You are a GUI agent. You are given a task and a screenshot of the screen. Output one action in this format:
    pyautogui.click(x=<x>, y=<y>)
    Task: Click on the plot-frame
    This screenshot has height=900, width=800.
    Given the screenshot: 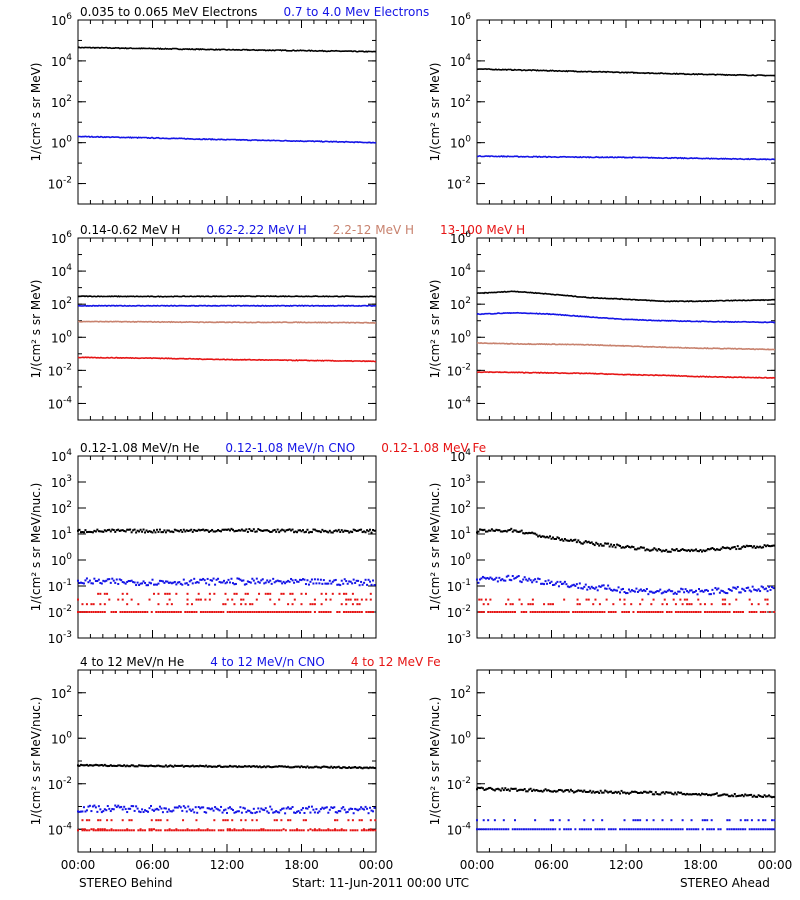 What is the action you would take?
    pyautogui.click(x=227, y=761)
    